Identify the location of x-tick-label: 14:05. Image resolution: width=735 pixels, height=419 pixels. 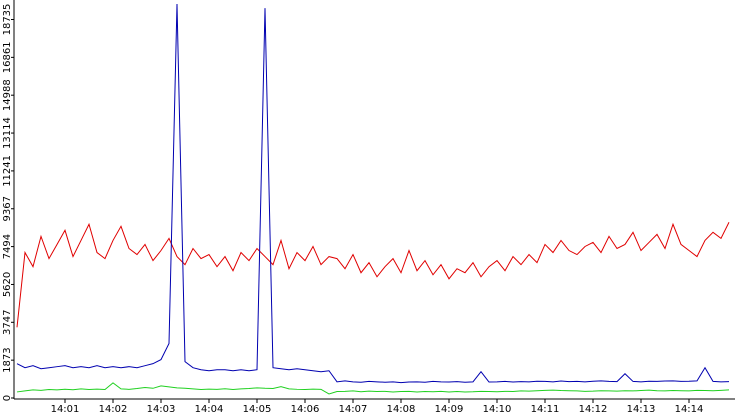
(257, 409).